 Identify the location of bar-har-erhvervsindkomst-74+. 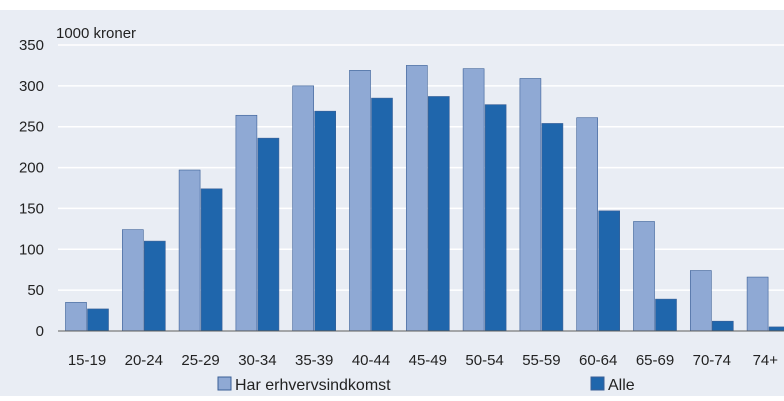
(757, 304).